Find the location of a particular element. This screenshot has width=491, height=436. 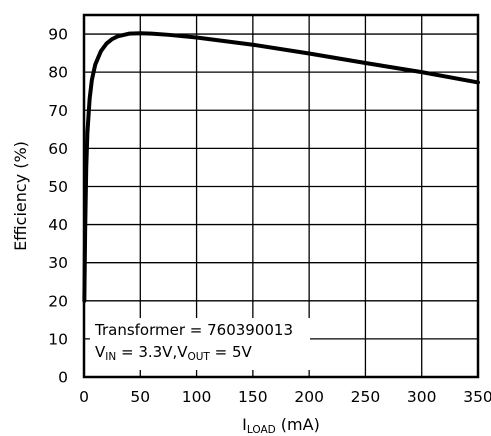

x-tick-labels: 0 50 100 150 200 250 300 350 is located at coordinates (285, 397).